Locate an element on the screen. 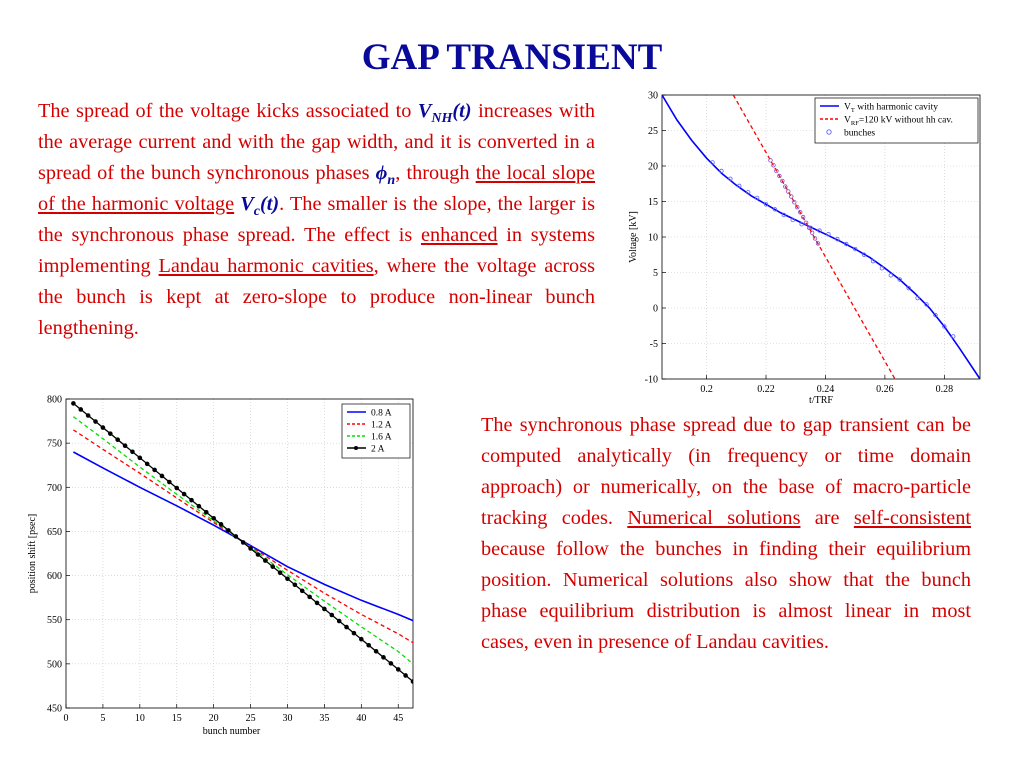  legend-label: VT with harmonic cavity is located at coordinates (891, 109).